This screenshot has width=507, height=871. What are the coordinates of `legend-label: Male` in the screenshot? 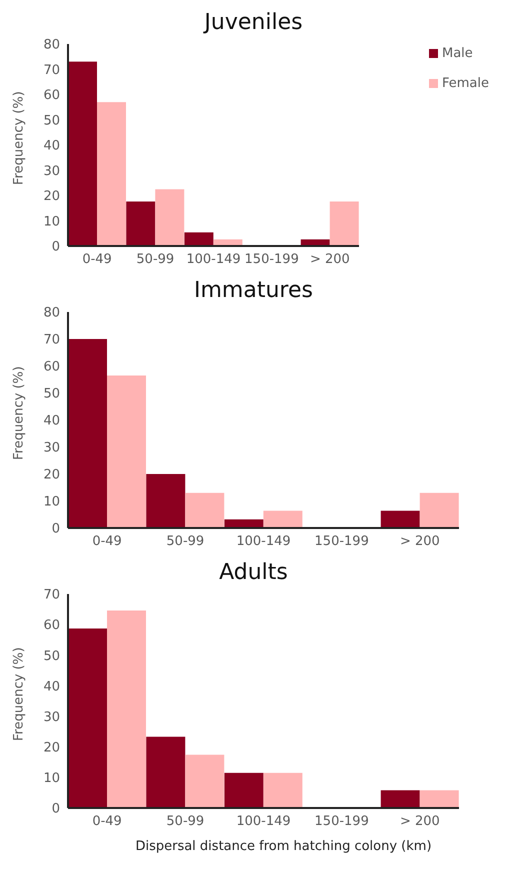 It's located at (457, 53).